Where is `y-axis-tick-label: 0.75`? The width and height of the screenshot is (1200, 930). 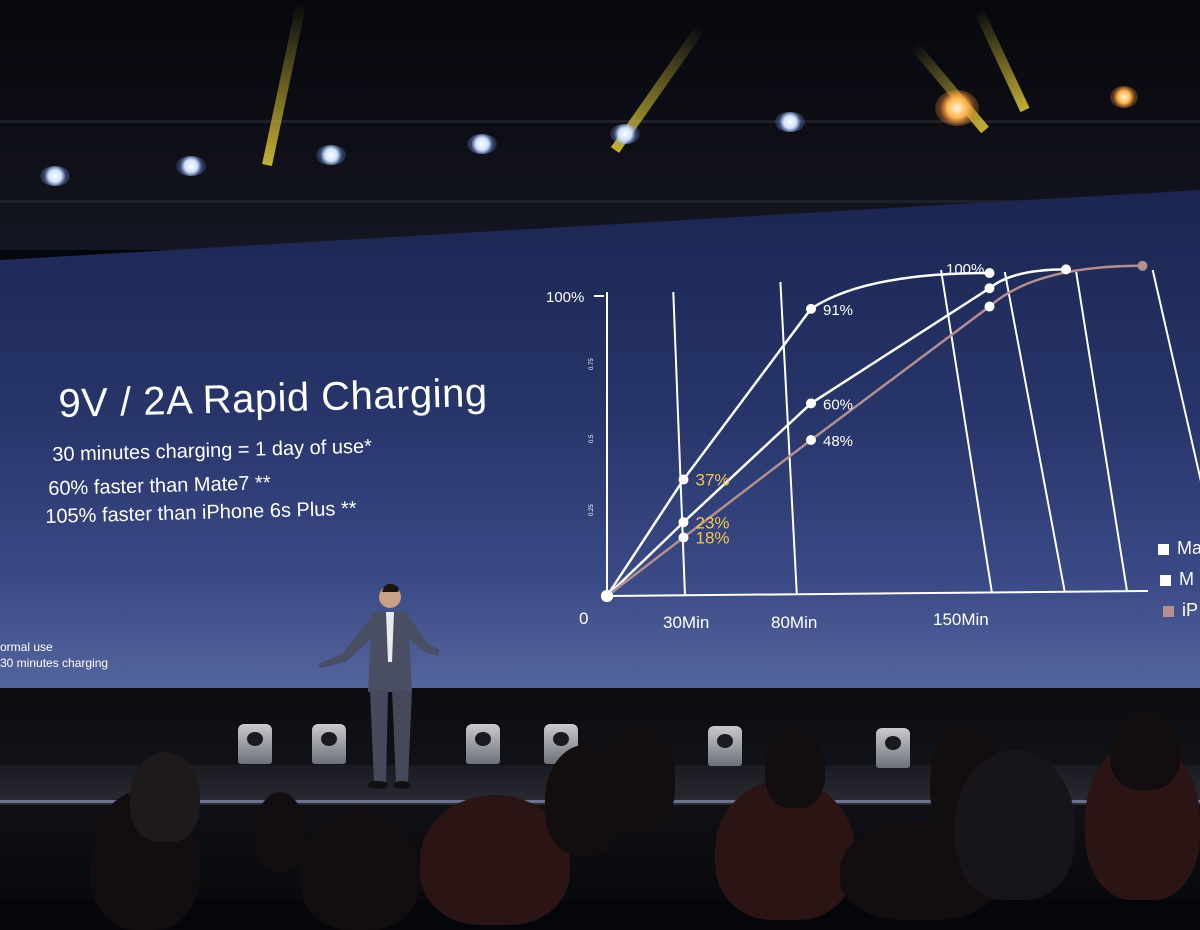
y-axis-tick-label: 0.75 is located at coordinates (592, 364).